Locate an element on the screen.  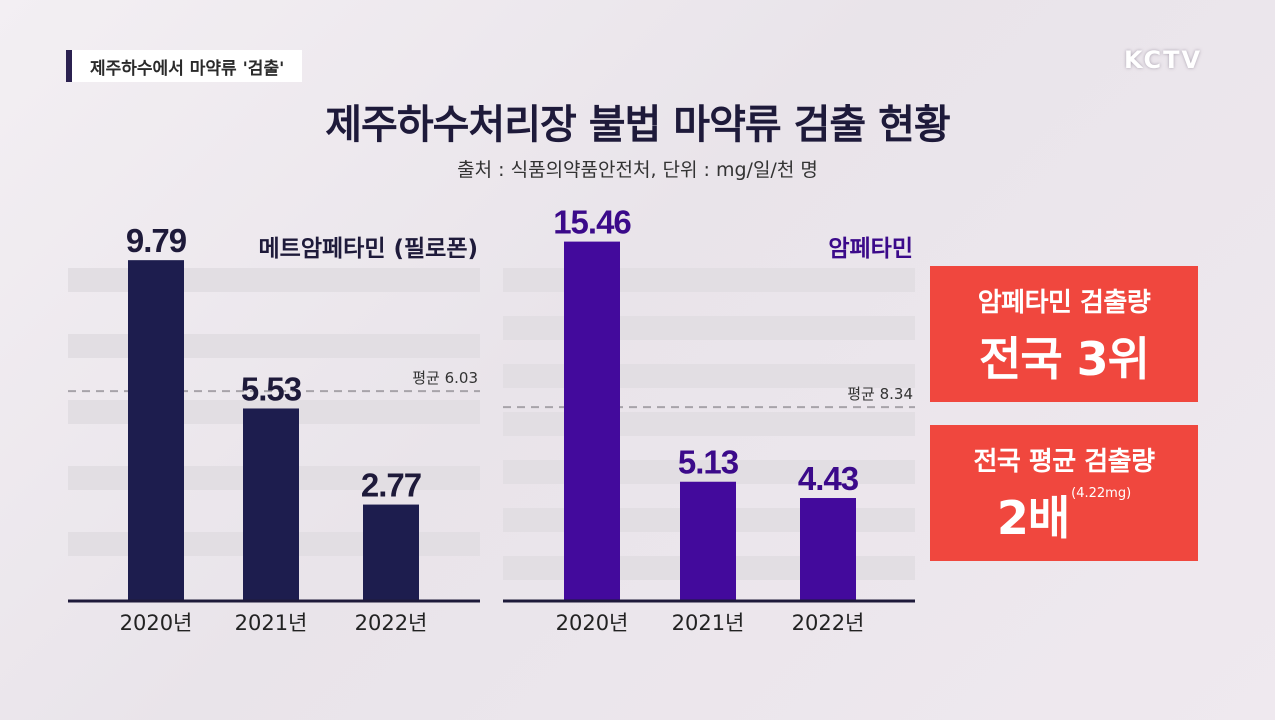
amph-value-label-2022년: 4.43 is located at coordinates (828, 478).